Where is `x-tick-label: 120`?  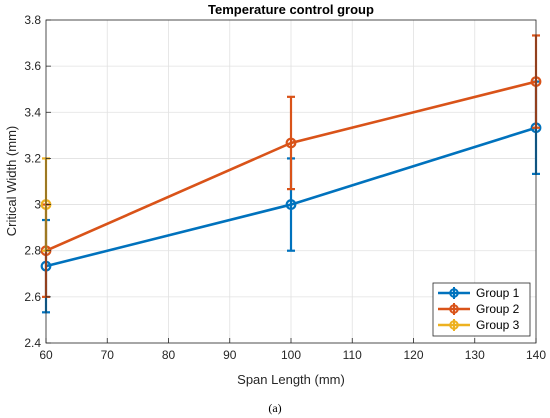 x-tick-label: 120 is located at coordinates (413, 355).